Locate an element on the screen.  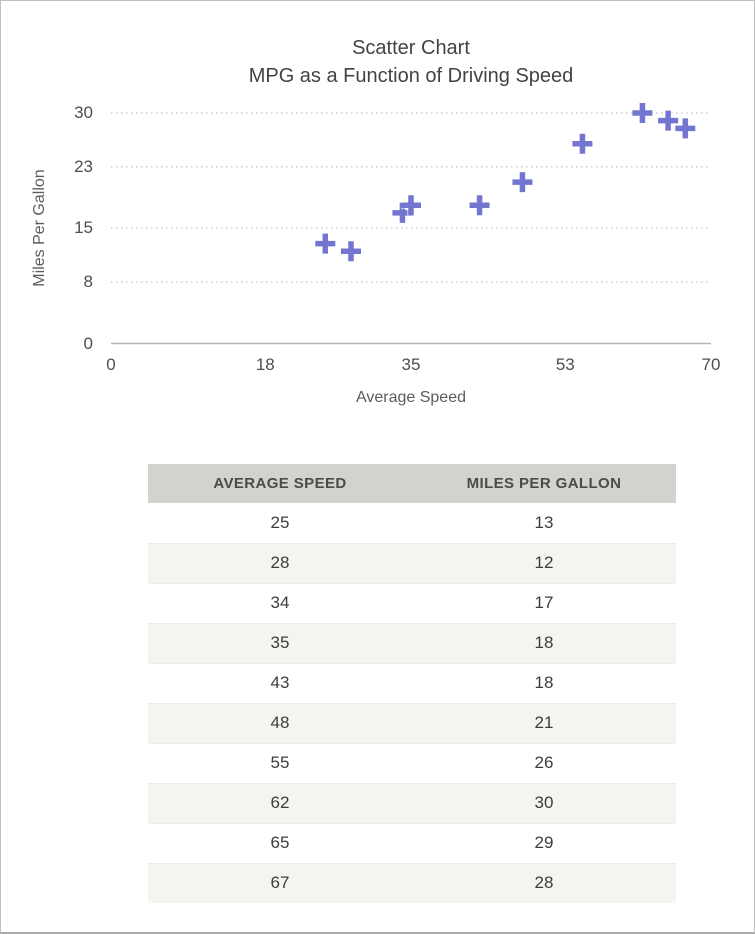
table-header-miles-per-gallon: MILES PER GALLON is located at coordinates (544, 483).